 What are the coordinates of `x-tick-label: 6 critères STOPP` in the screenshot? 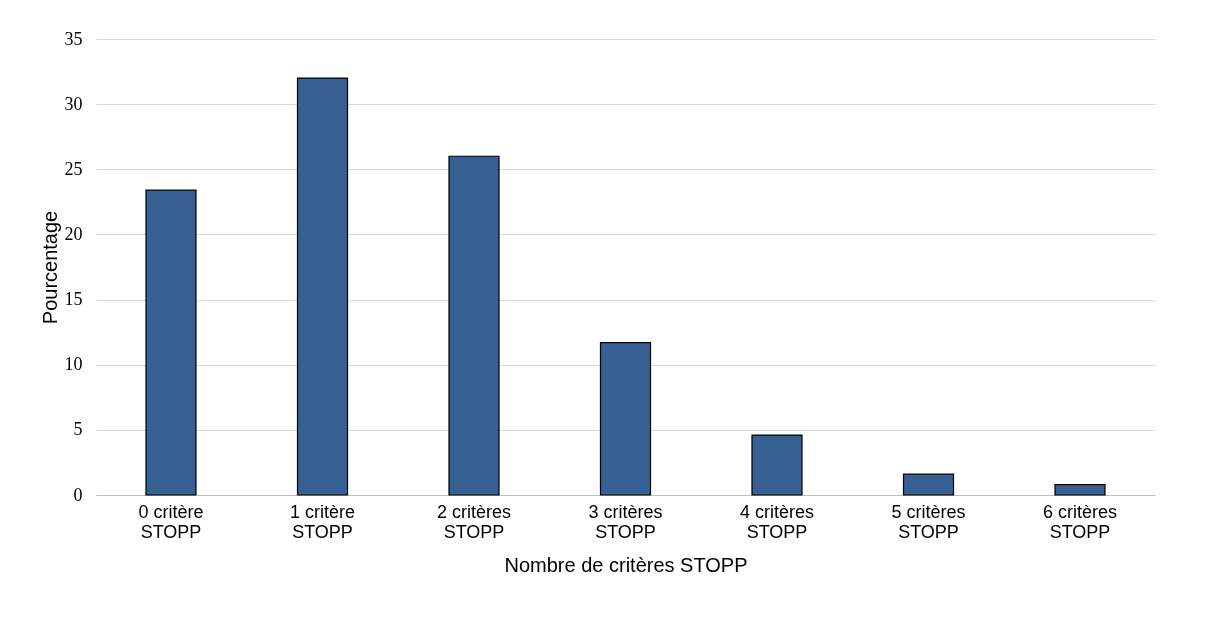 It's located at (1080, 521).